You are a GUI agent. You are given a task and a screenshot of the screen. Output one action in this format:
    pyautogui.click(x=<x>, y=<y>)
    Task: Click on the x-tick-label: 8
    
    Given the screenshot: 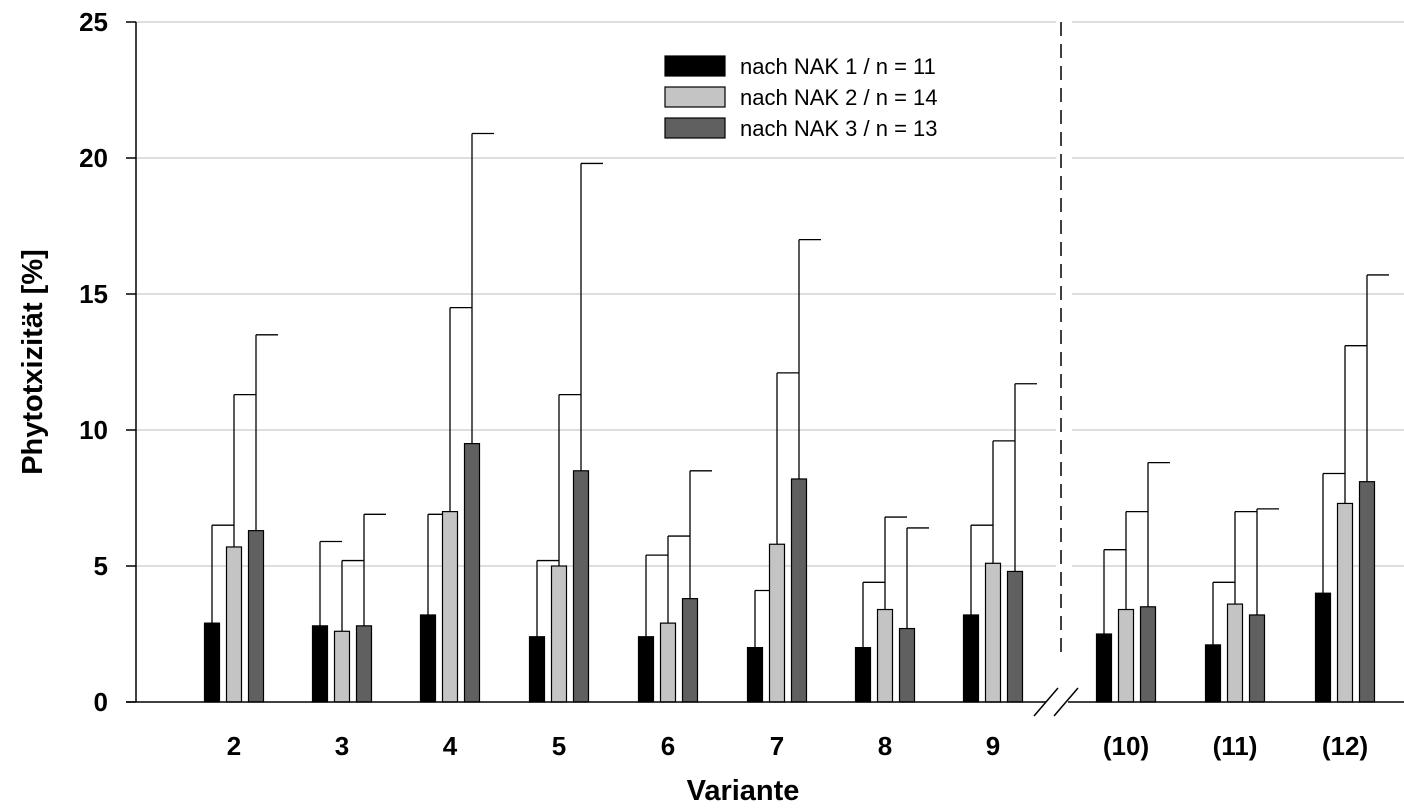 What is the action you would take?
    pyautogui.click(x=885, y=746)
    